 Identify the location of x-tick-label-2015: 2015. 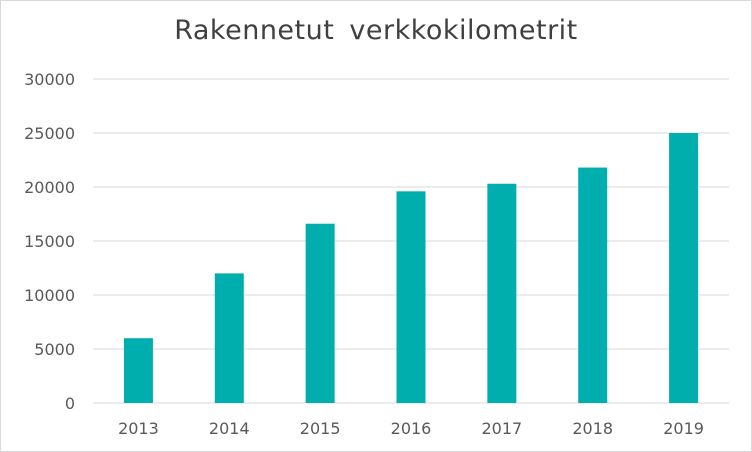
(320, 428).